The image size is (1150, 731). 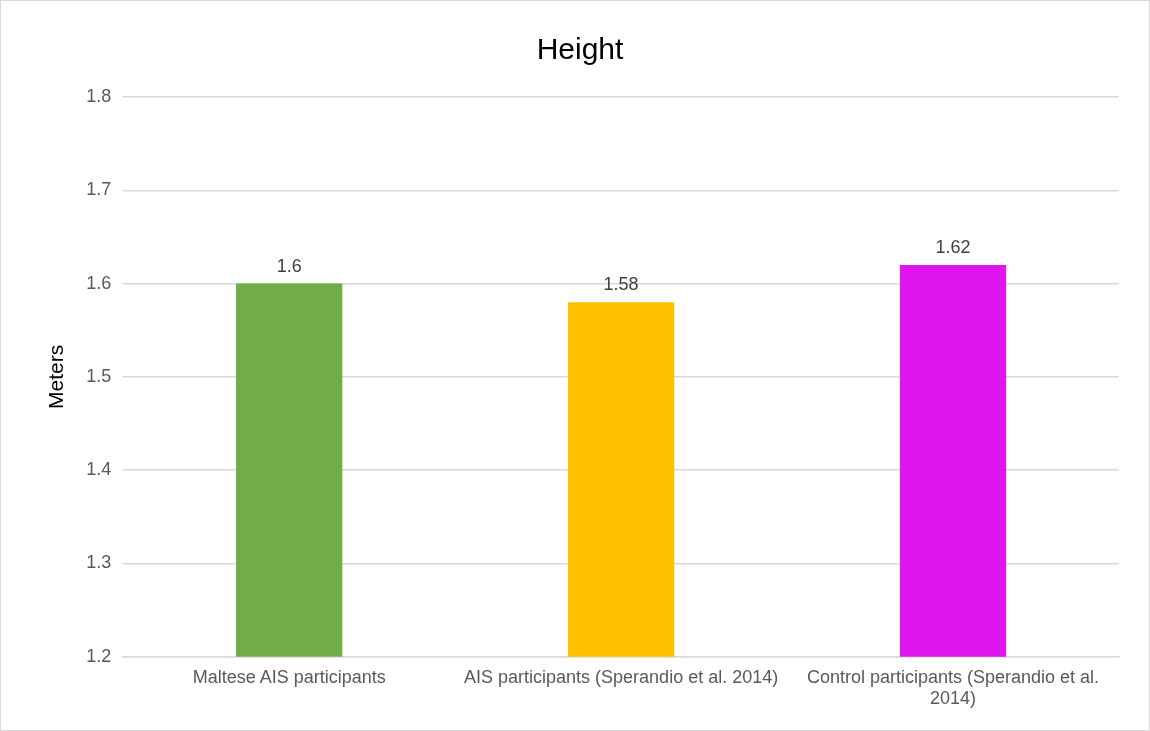 I want to click on data-label: 1.6, so click(x=289, y=265).